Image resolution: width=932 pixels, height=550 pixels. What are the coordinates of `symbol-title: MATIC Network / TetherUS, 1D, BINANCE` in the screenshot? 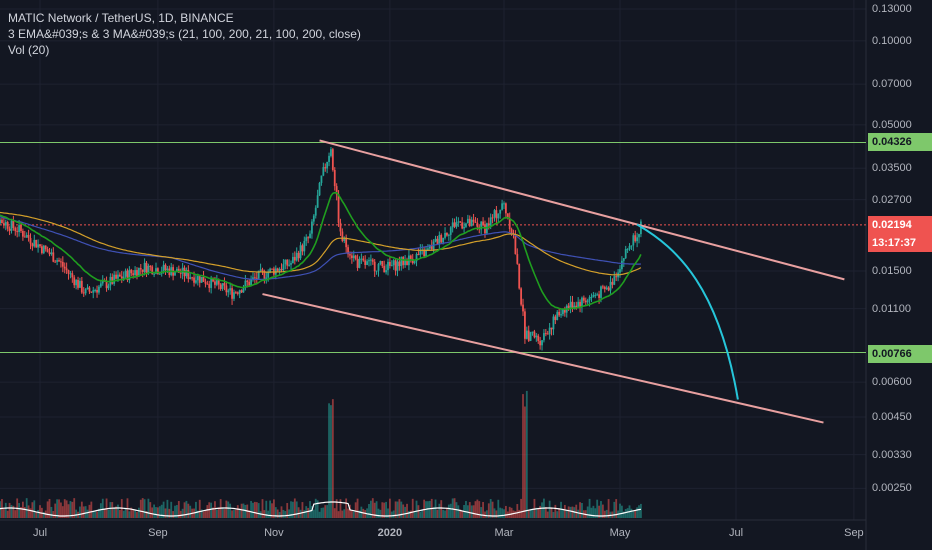 It's located at (121, 18).